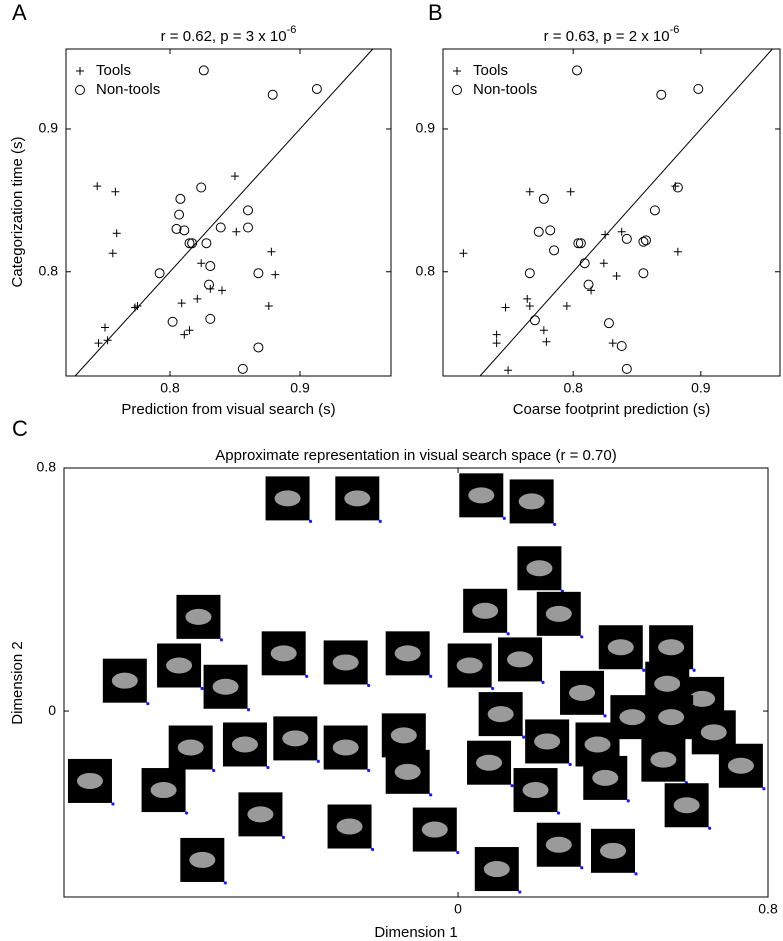  Describe the element at coordinates (113, 70) in the screenshot. I see `legend-label: Tools` at that location.